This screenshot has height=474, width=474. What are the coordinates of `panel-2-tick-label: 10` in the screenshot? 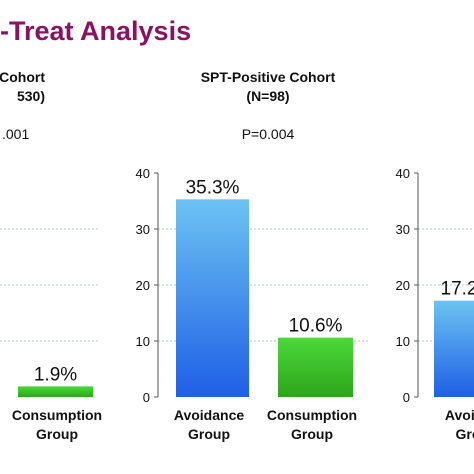 It's located at (403, 341).